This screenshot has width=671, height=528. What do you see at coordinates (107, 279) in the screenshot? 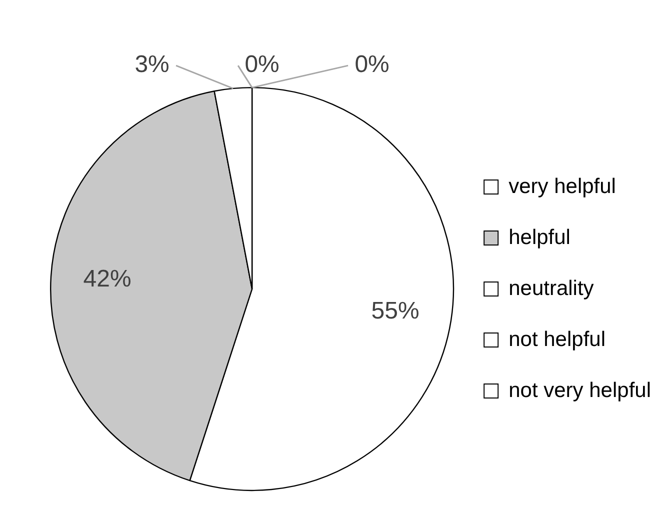
I see `data-label: 42%` at bounding box center [107, 279].